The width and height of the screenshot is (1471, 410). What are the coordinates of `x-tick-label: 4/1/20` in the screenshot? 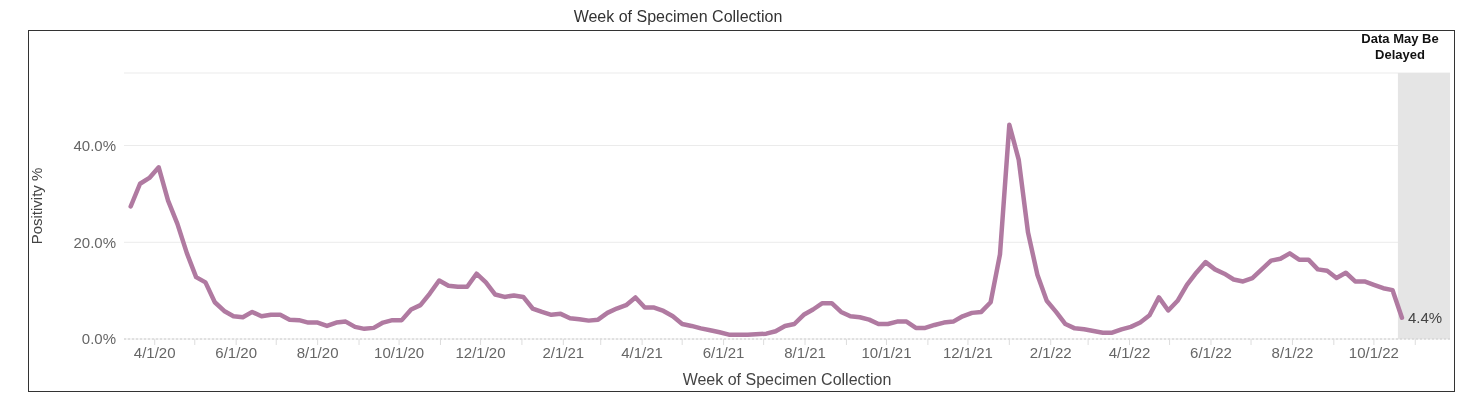 It's located at (154, 352).